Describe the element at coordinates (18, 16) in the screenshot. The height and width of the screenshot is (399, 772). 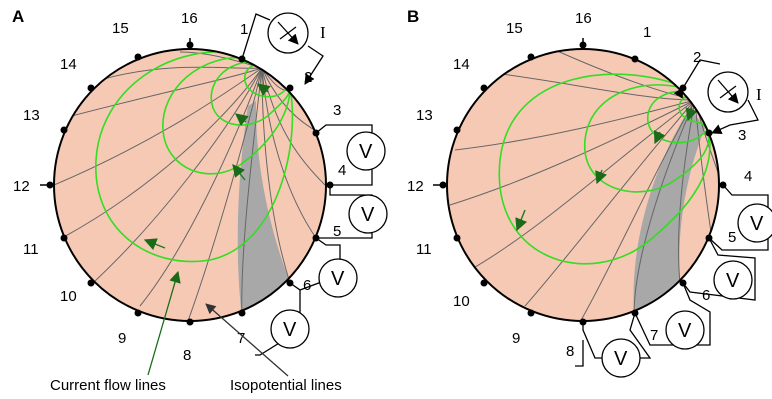
I see `panel-label-a: A` at that location.